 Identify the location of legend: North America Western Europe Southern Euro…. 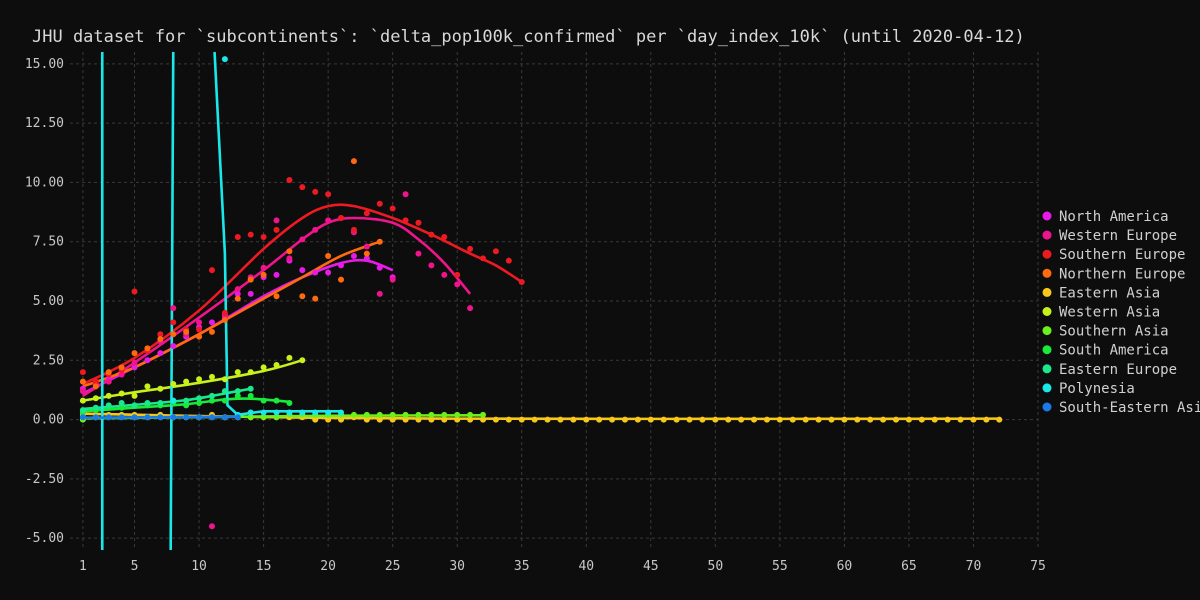
(1121, 312).